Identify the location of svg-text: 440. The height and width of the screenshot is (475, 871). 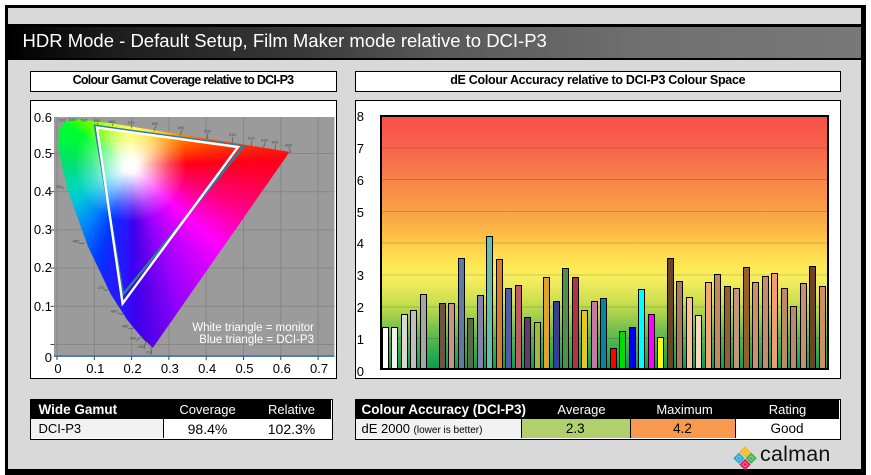
(133, 337).